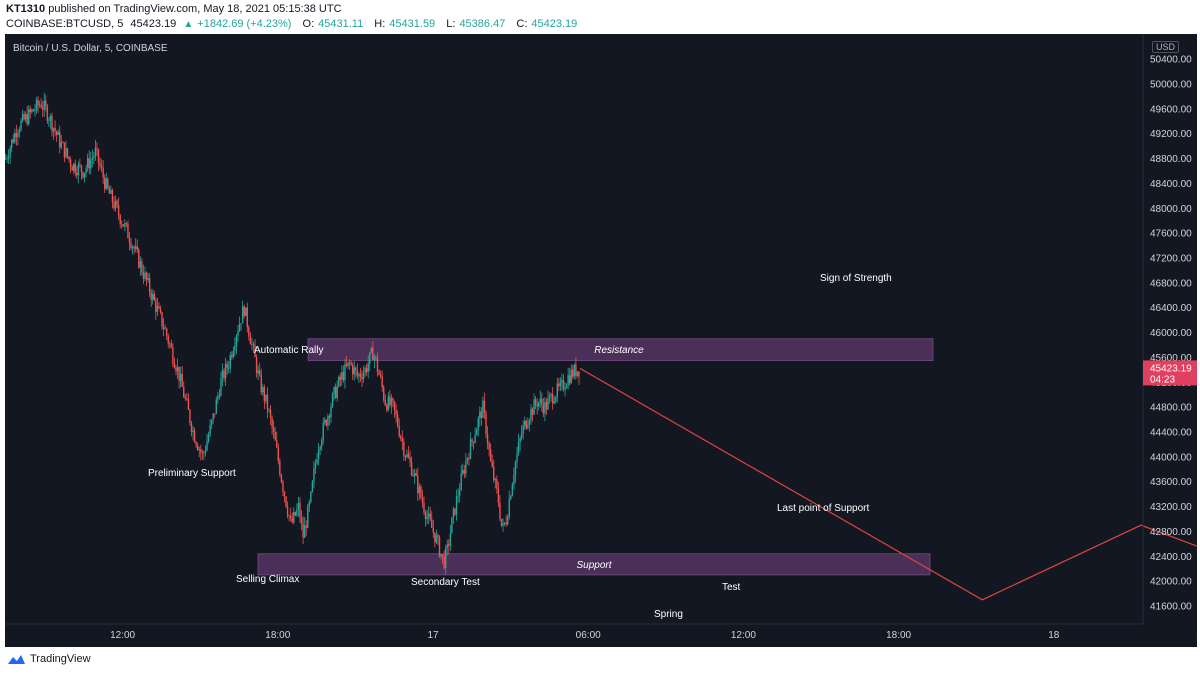  What do you see at coordinates (288, 350) in the screenshot?
I see `annotation-automatic-rally: Automatic Rally` at bounding box center [288, 350].